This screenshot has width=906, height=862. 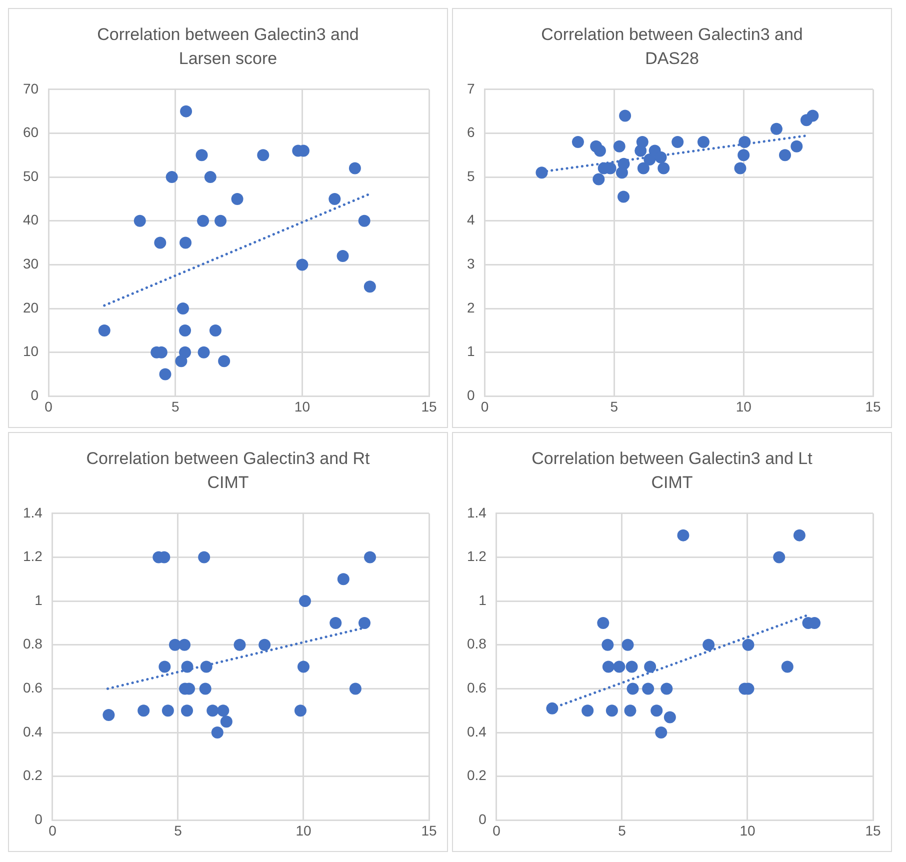 I want to click on chart-title: Correlation between Galectin3 and DAS28, so click(x=672, y=47).